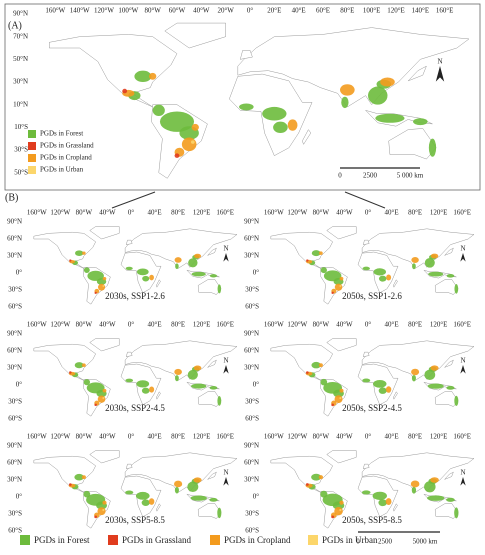 This screenshot has width=485, height=555. What do you see at coordinates (107, 213) in the screenshot?
I see `lon-label: 40°W` at bounding box center [107, 213].